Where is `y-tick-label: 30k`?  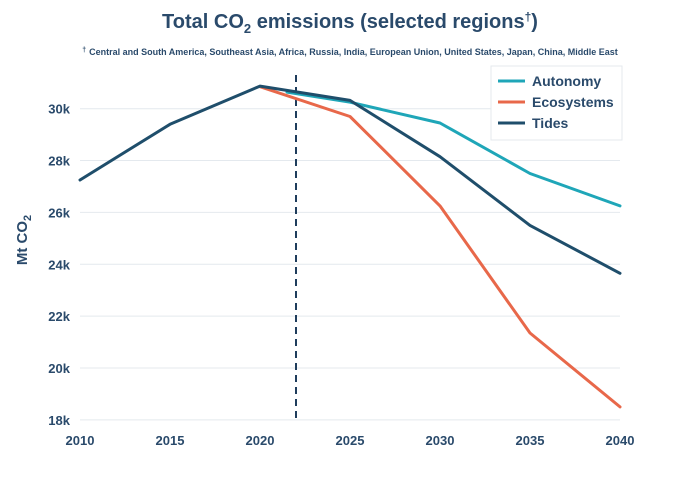 y-tick-label: 30k is located at coordinates (59, 109).